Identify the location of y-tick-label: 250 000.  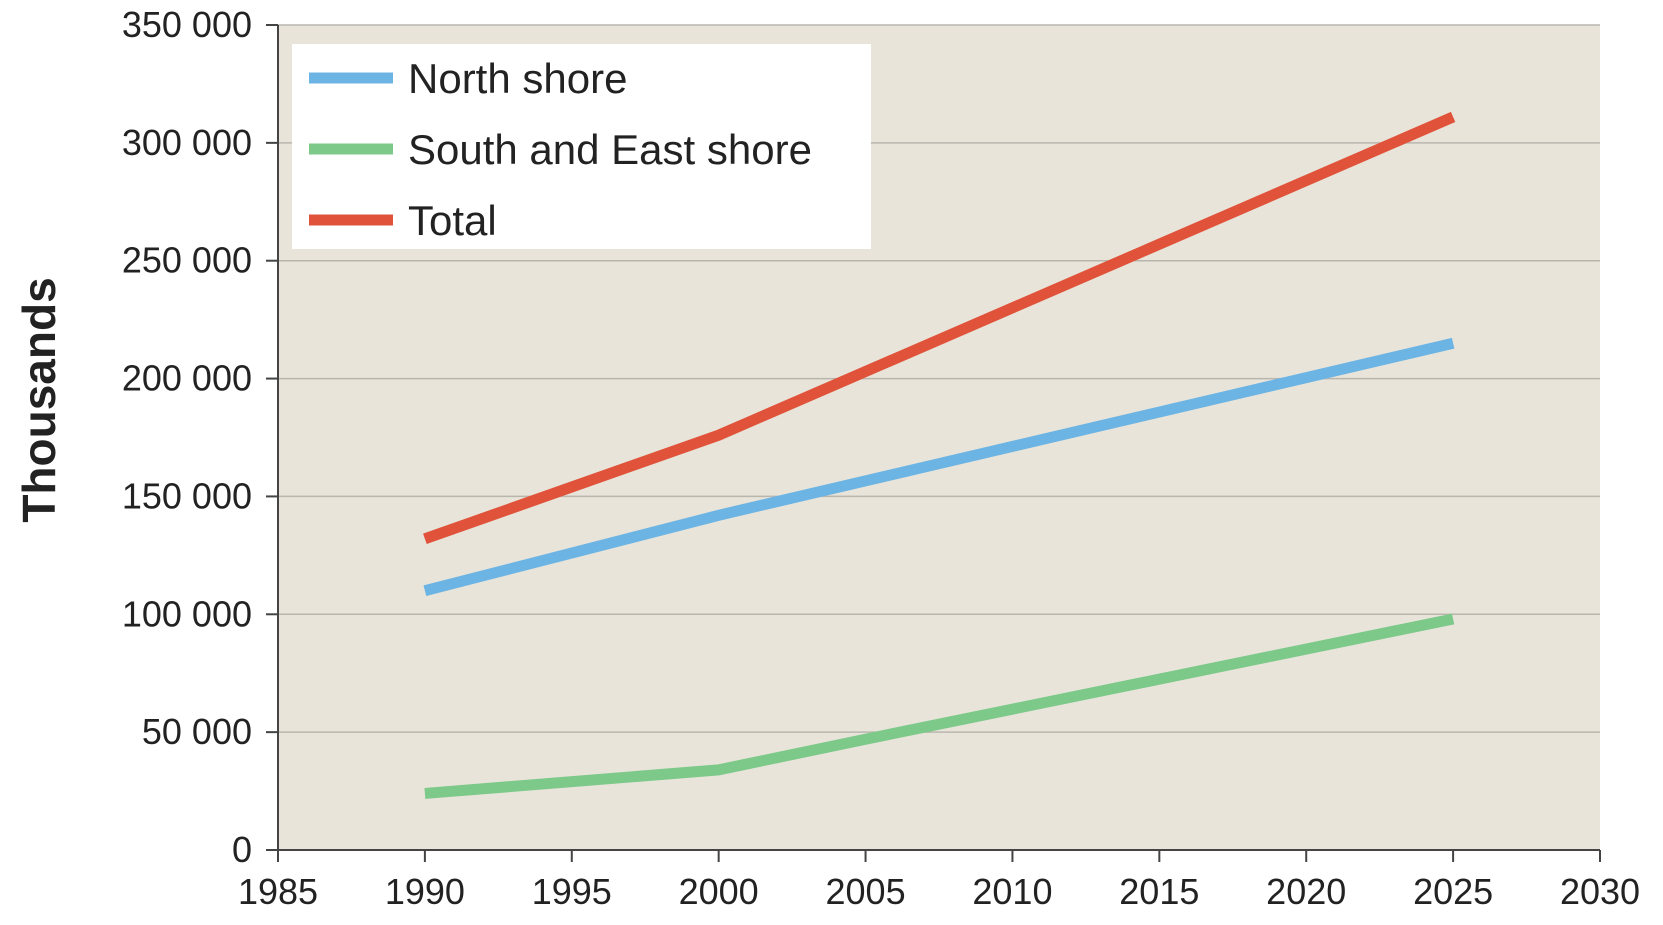
(187, 260).